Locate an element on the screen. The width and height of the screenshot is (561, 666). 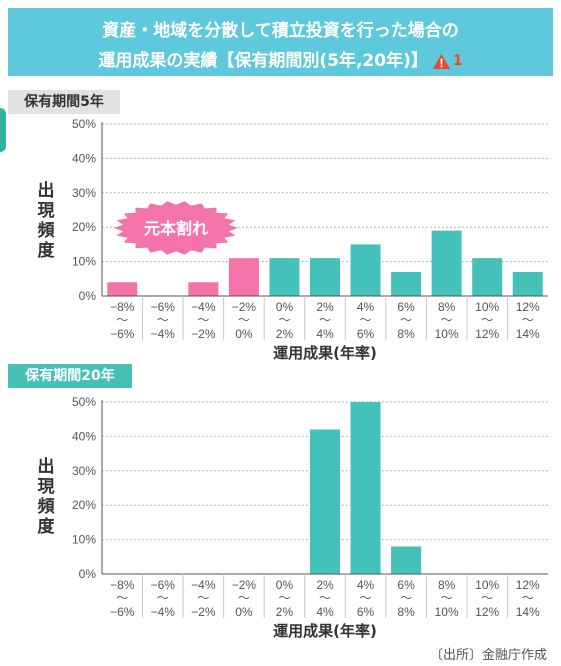
x-tick-label-top: −6% is located at coordinates (163, 307).